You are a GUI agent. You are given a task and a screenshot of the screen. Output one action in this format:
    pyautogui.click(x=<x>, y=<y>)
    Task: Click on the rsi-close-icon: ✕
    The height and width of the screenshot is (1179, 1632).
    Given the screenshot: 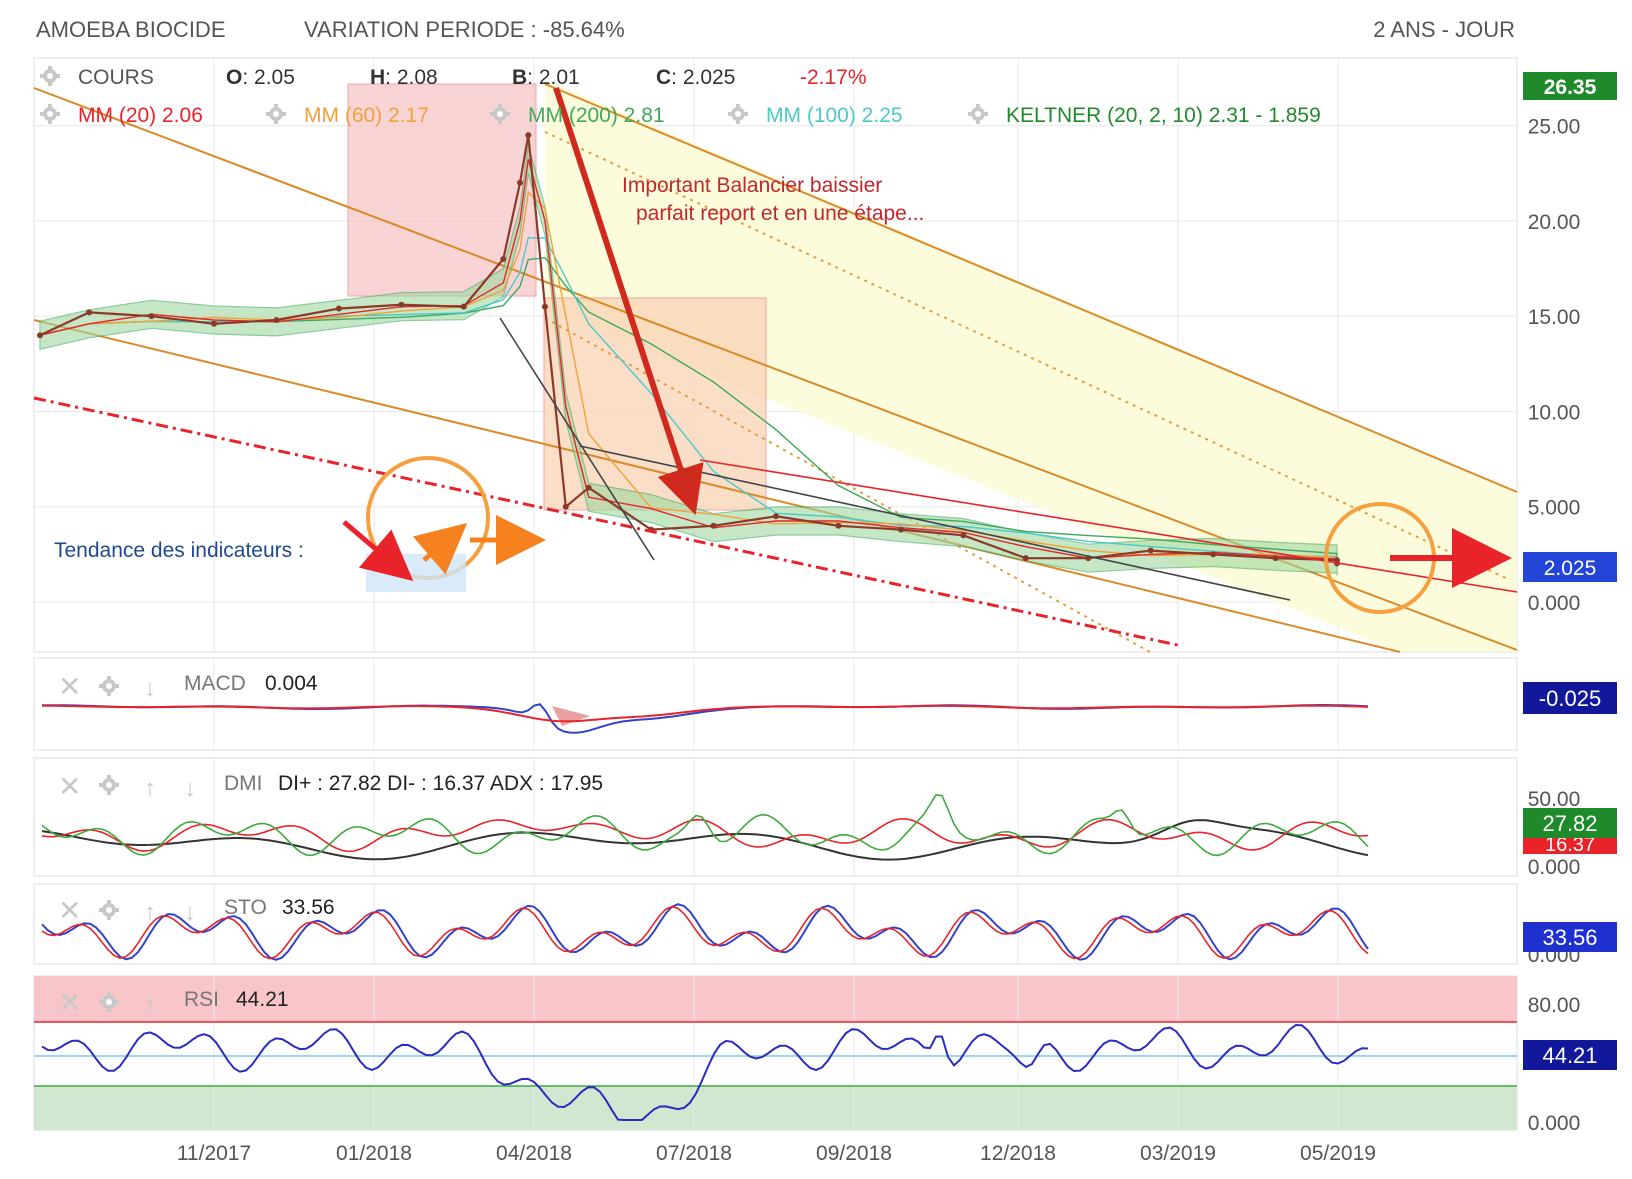 What is the action you would take?
    pyautogui.click(x=69, y=1002)
    